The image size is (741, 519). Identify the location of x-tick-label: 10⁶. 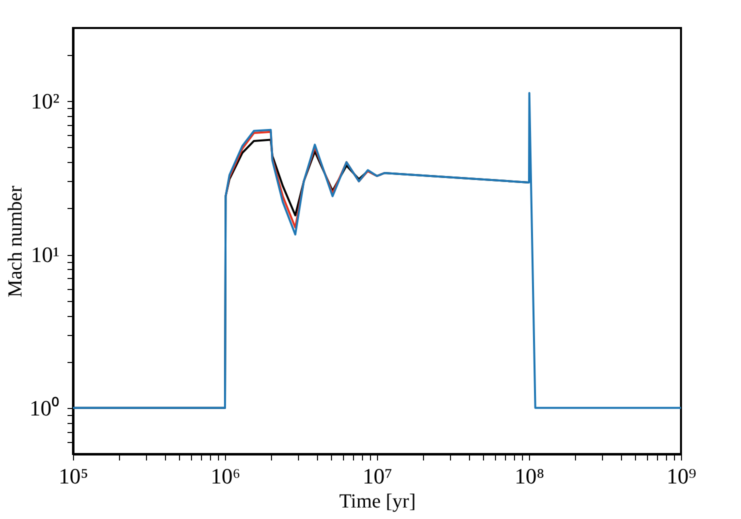
(225, 476).